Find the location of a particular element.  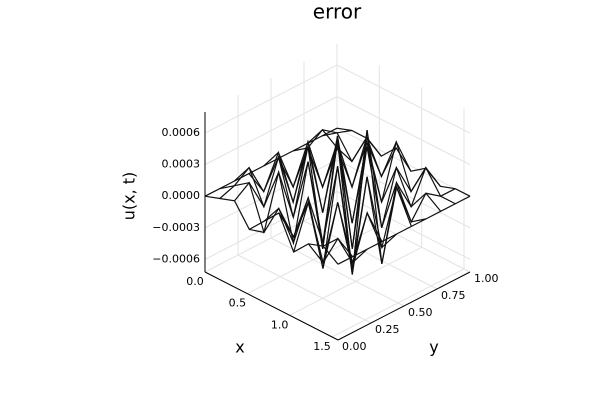

z-tick-label: 0.0003 is located at coordinates (181, 164).